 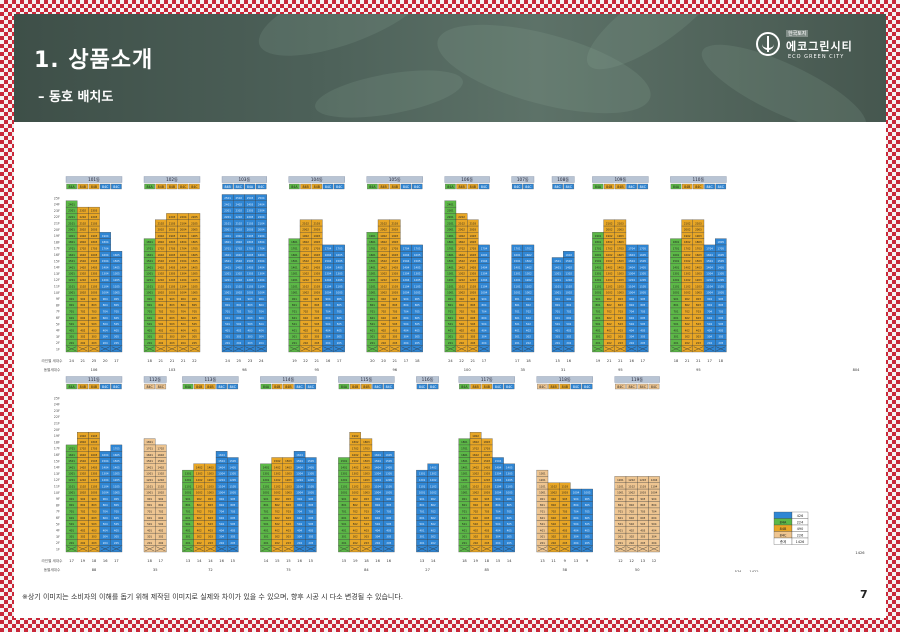 I want to click on unit-number: 601, so click(x=188, y=518).